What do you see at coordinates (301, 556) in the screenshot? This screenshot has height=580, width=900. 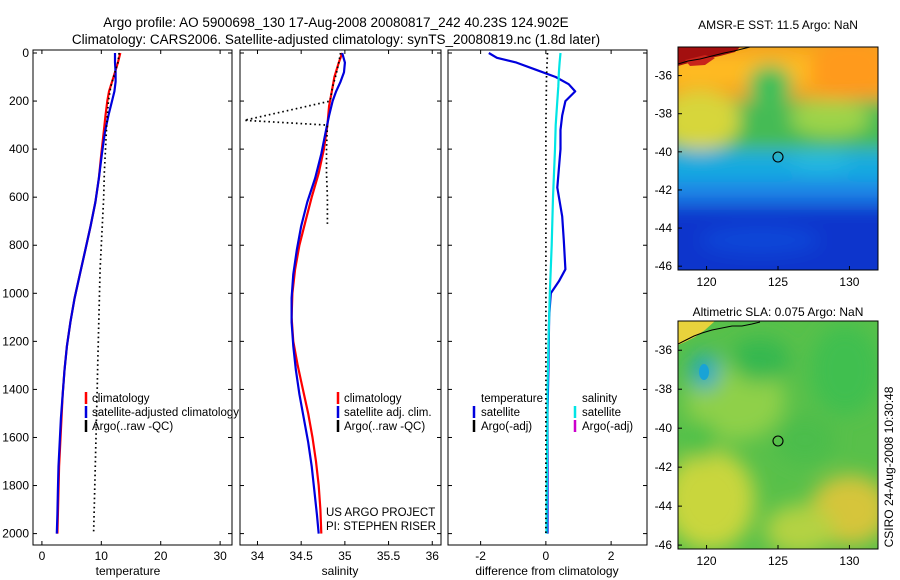 I see `x-tick-label: 34.5` at bounding box center [301, 556].